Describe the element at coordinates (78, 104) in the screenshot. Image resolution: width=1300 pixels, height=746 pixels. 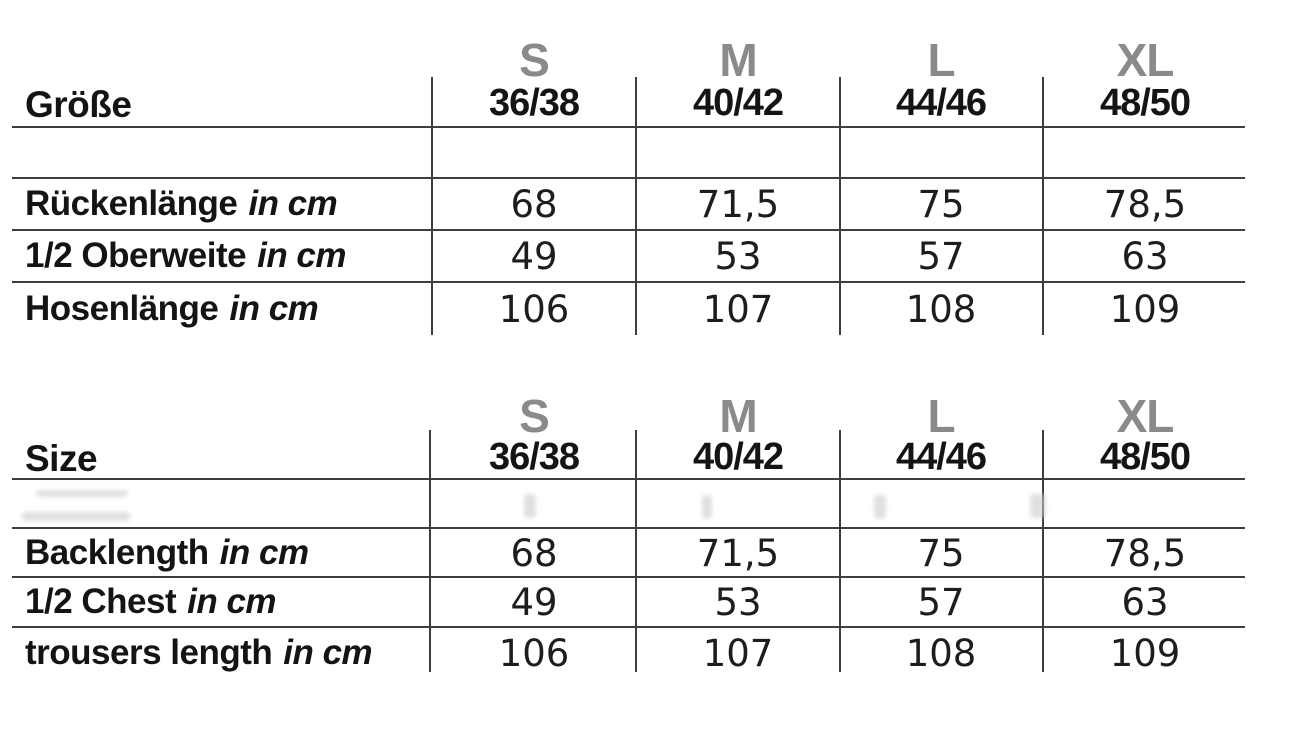
I see `table-title-groesse: Größe` at that location.